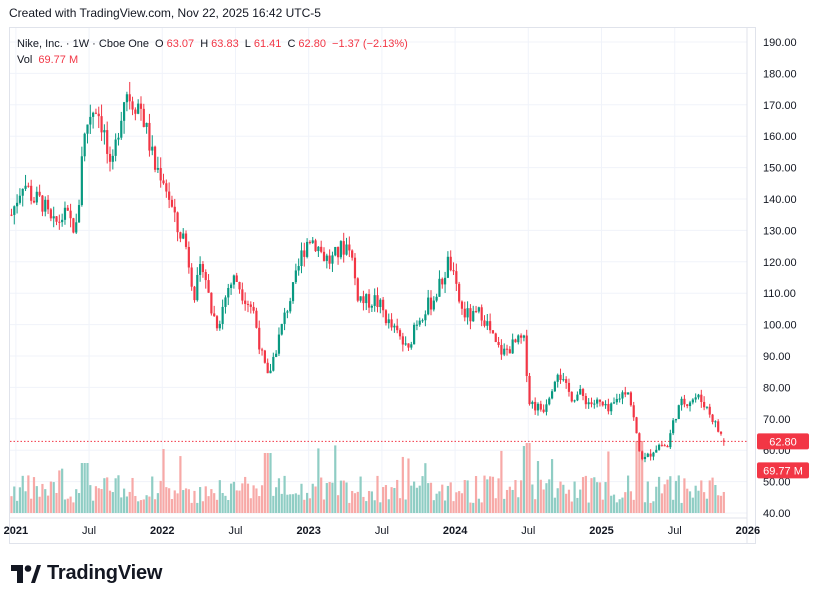 The height and width of the screenshot is (604, 822). What do you see at coordinates (159, 44) in the screenshot?
I see `open-label: O` at bounding box center [159, 44].